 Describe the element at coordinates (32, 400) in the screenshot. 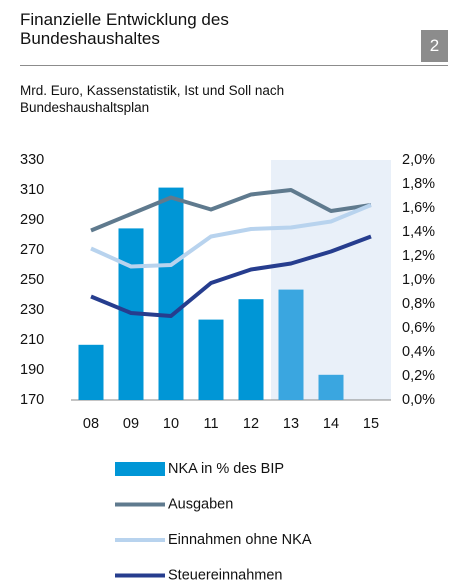

I see `y-tick-label: 170` at that location.